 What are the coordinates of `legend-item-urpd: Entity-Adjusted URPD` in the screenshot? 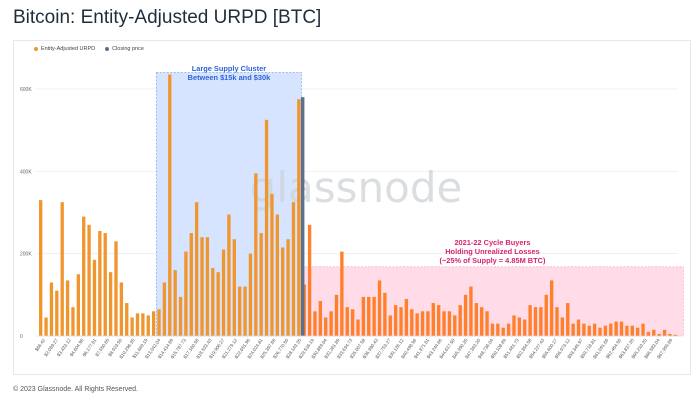 It's located at (64, 49).